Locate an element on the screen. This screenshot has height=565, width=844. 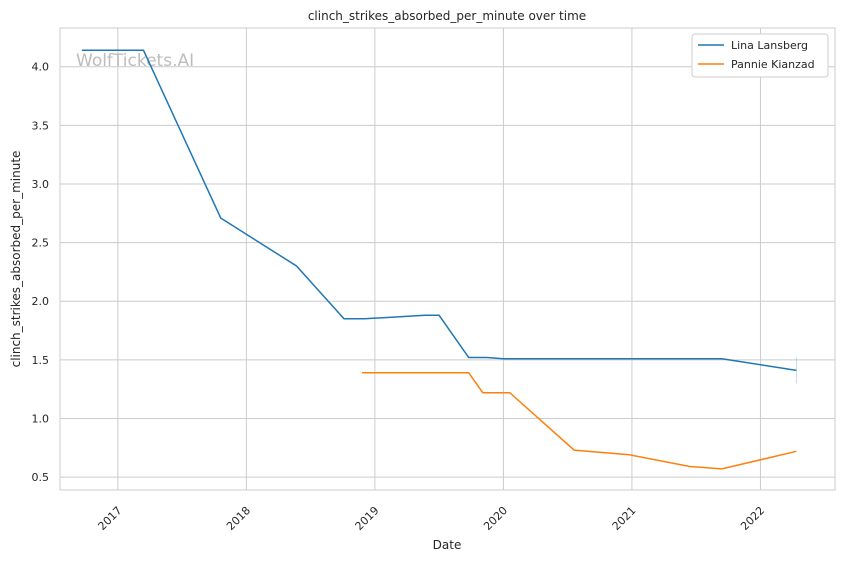
y-tick-label: 0.5 is located at coordinates (41, 477).